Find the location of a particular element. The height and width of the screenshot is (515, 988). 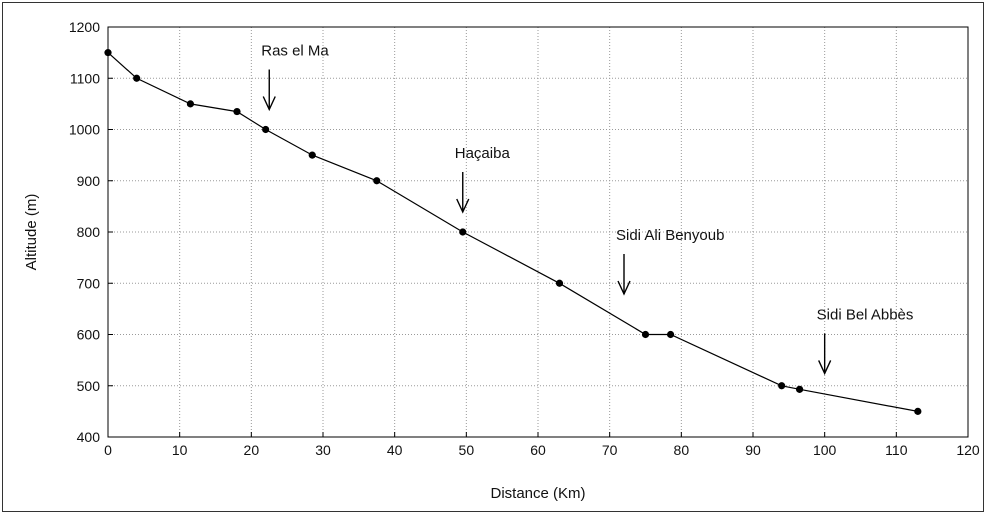

y-tick-label: 500 is located at coordinates (89, 386).